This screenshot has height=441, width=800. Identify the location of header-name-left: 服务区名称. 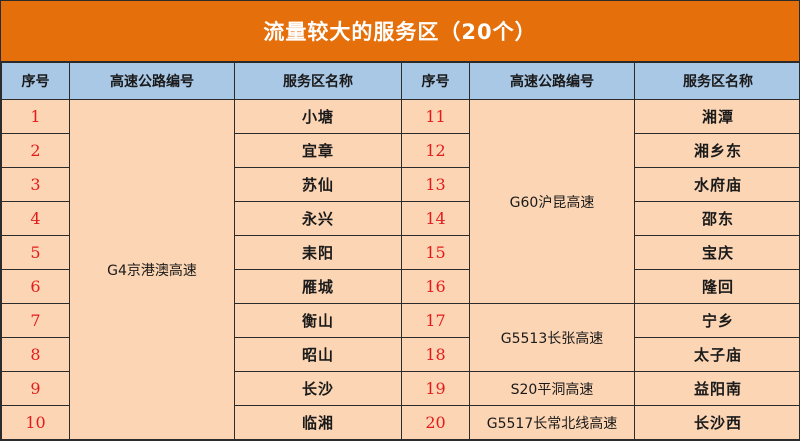
(318, 81).